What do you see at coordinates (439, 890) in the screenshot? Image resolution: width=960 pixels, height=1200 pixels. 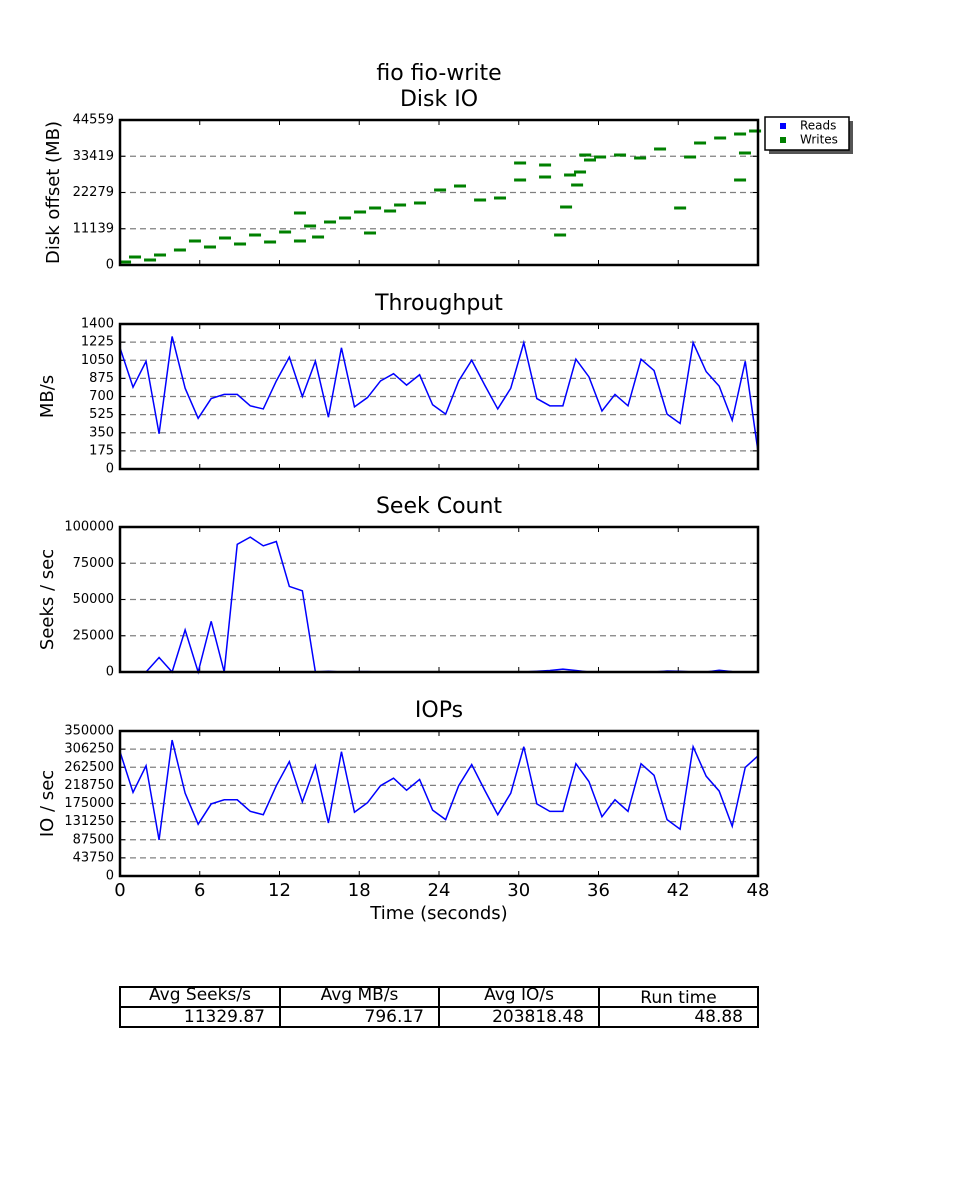 I see `x-tick-label: 24` at bounding box center [439, 890].